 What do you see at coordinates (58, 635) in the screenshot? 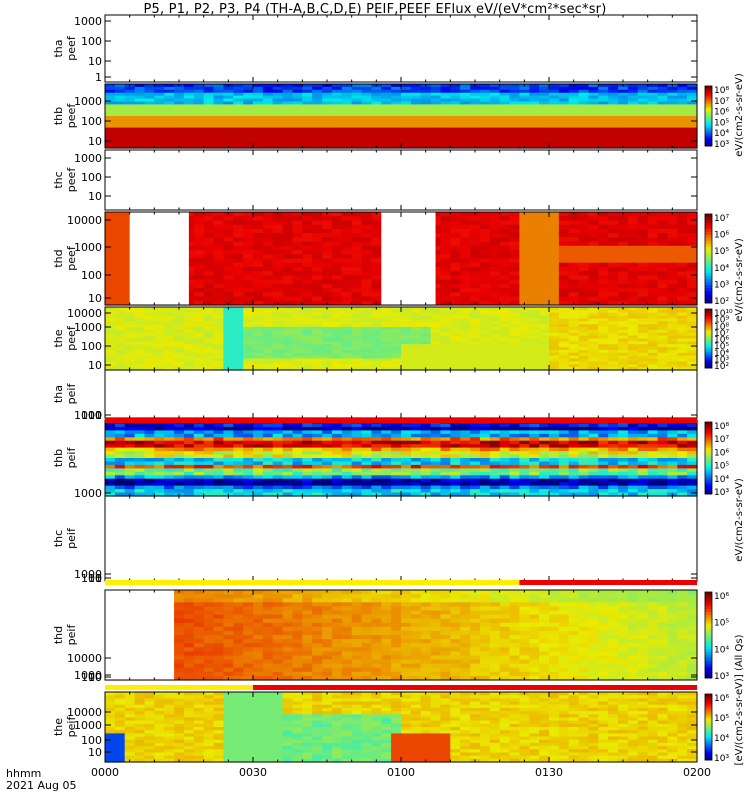
I see `panel-label: thd` at bounding box center [58, 635].